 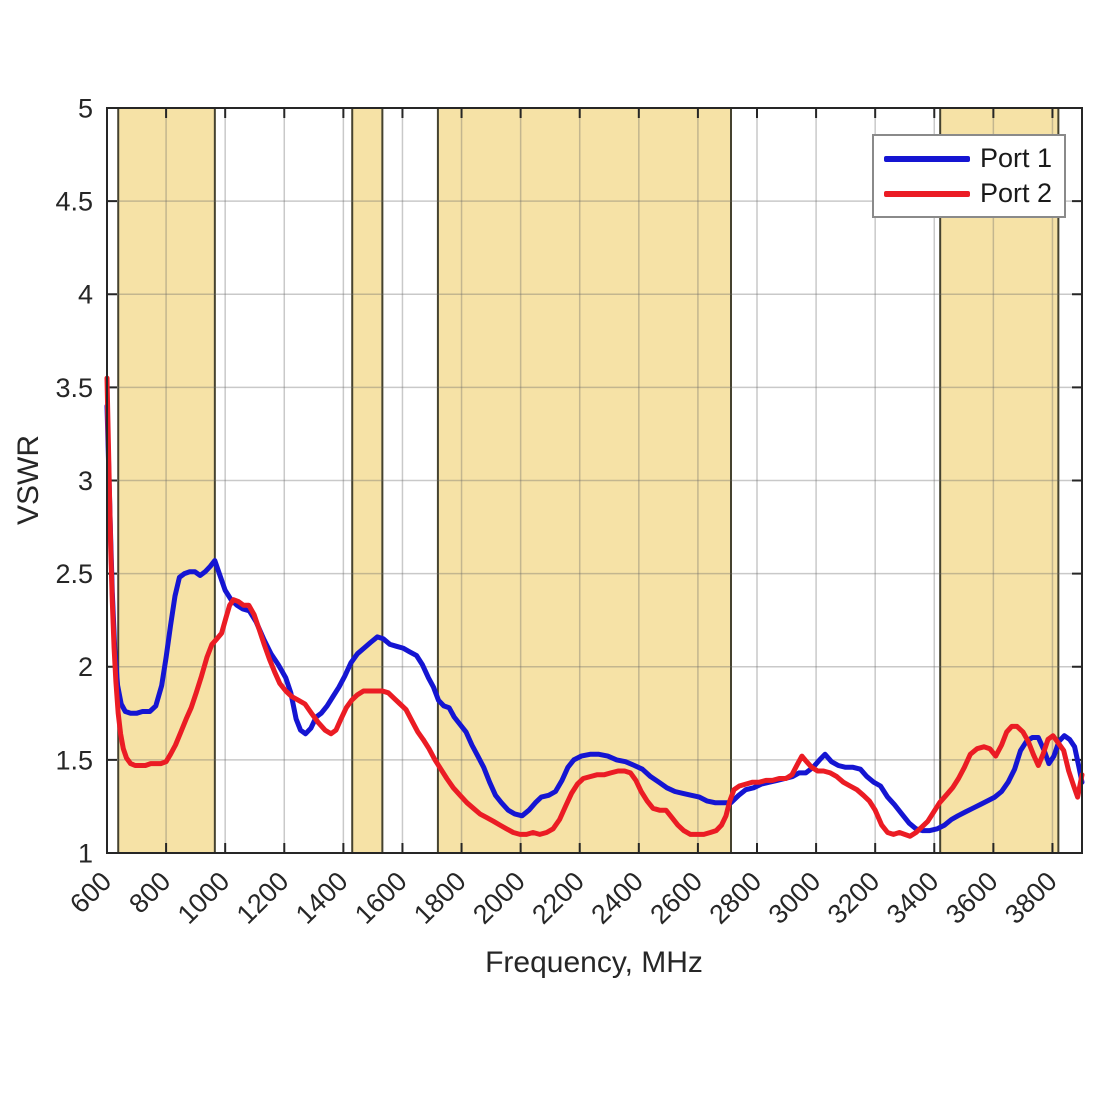 I want to click on legend-item-port1: Port 1, so click(x=969, y=158).